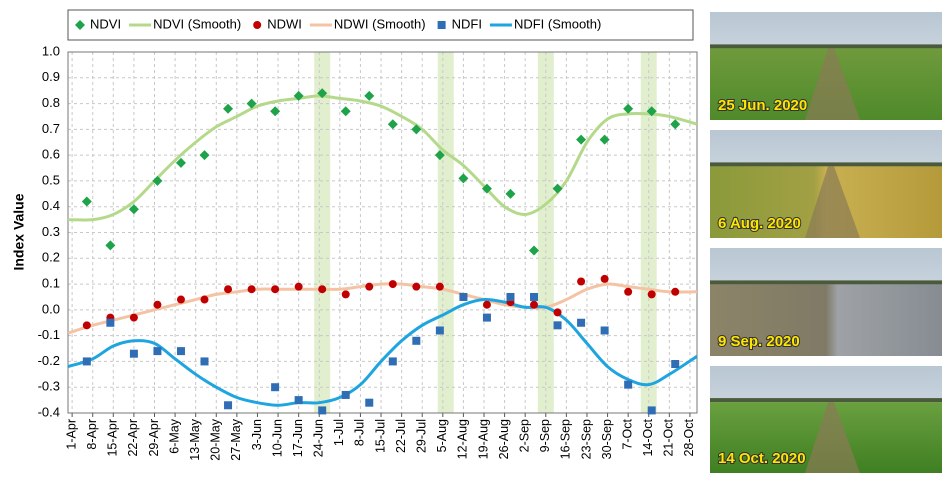  Describe the element at coordinates (236, 439) in the screenshot. I see `x-tick-label: 27-May` at that location.